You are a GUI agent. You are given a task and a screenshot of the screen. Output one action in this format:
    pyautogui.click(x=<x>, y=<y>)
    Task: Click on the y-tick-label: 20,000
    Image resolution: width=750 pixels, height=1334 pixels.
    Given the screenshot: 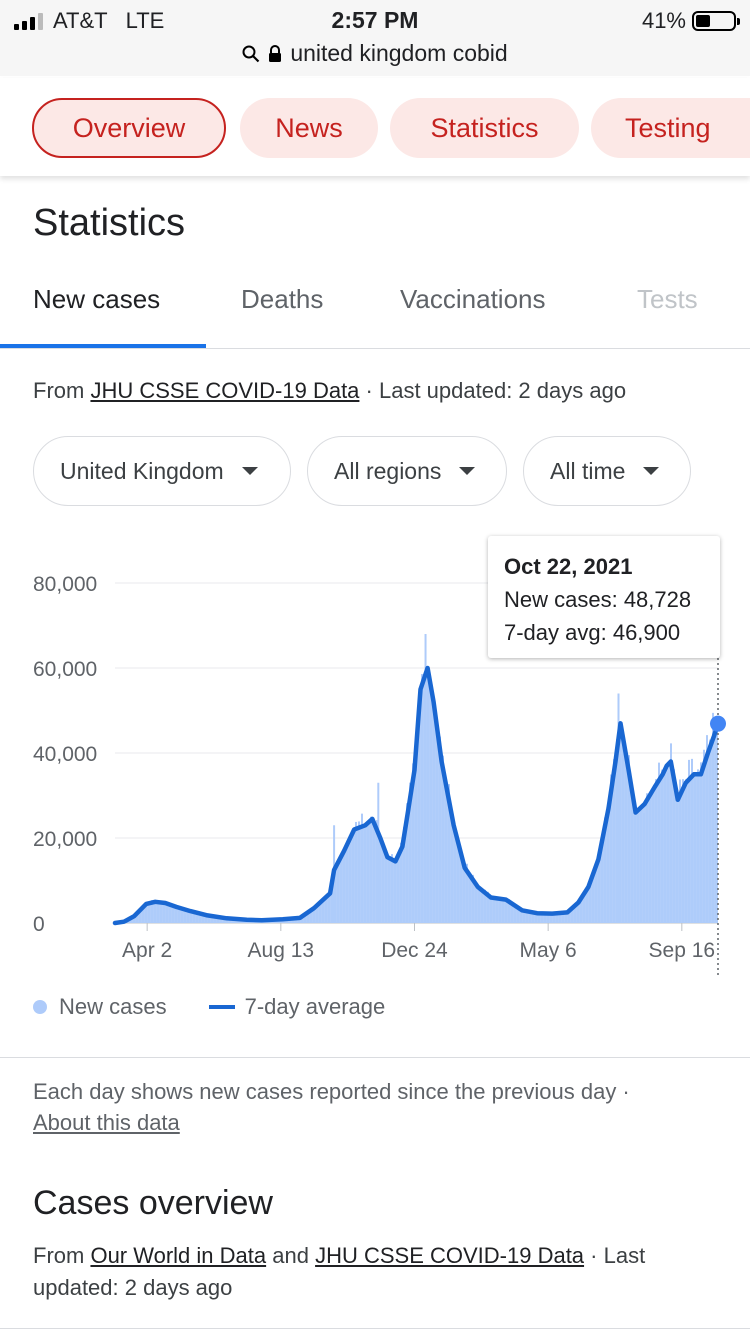 What is the action you would take?
    pyautogui.click(x=65, y=839)
    